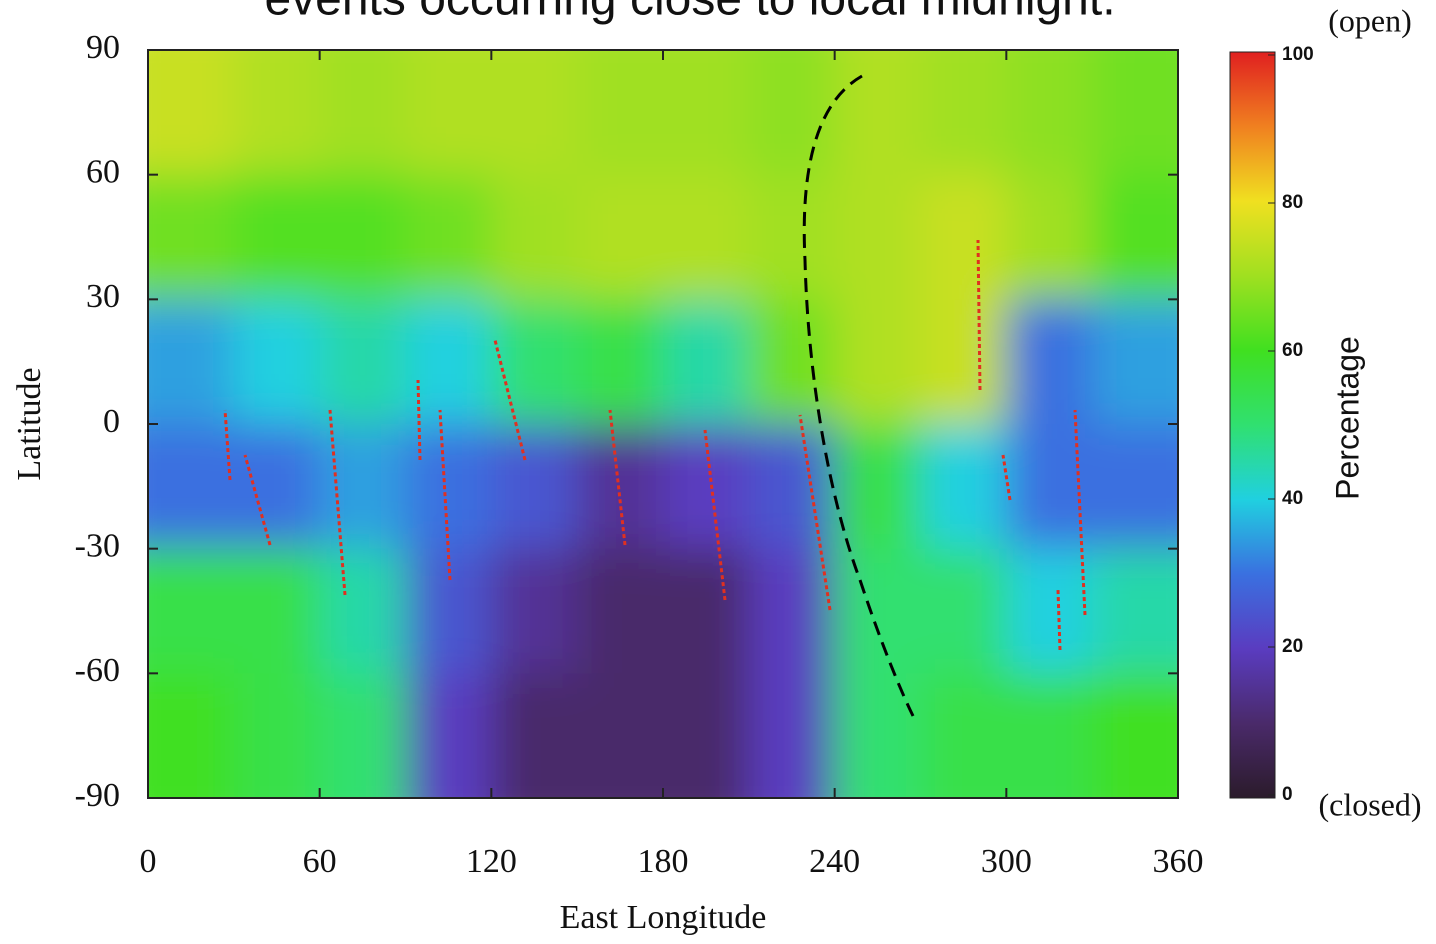 This screenshot has height=944, width=1436. Describe the element at coordinates (103, 296) in the screenshot. I see `y-tick-label: 30` at that location.